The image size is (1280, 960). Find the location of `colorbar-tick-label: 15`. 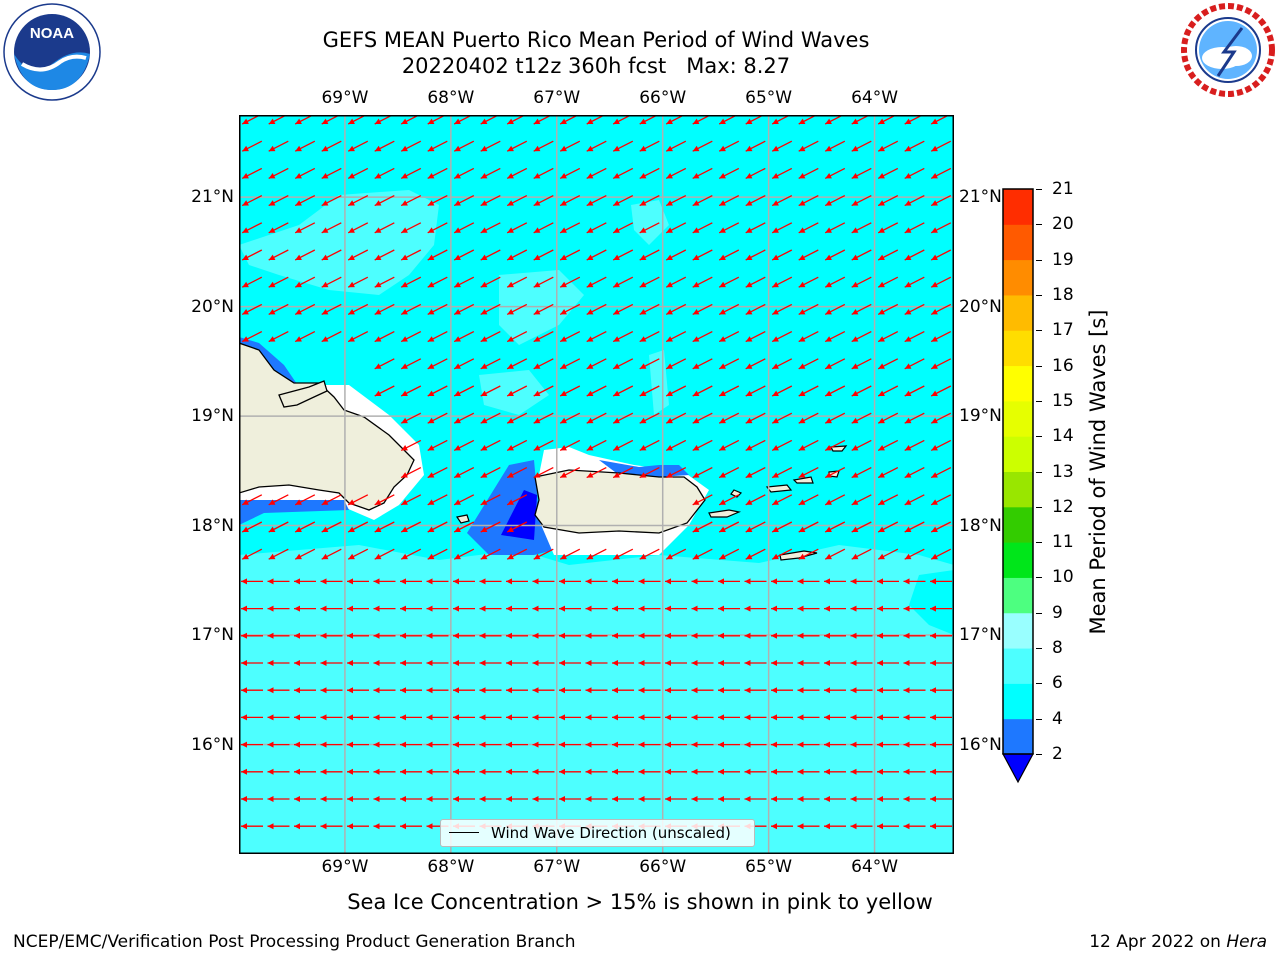

colorbar-tick-label: 15 is located at coordinates (1063, 400).